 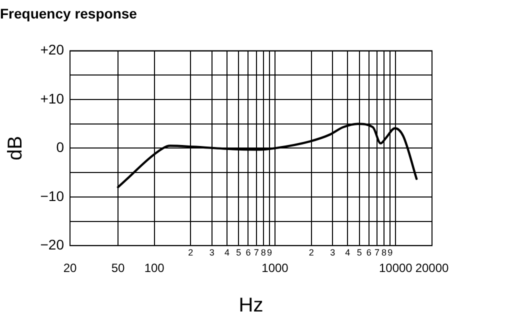 What do you see at coordinates (251, 305) in the screenshot?
I see `x-axis-title: Hz` at bounding box center [251, 305].